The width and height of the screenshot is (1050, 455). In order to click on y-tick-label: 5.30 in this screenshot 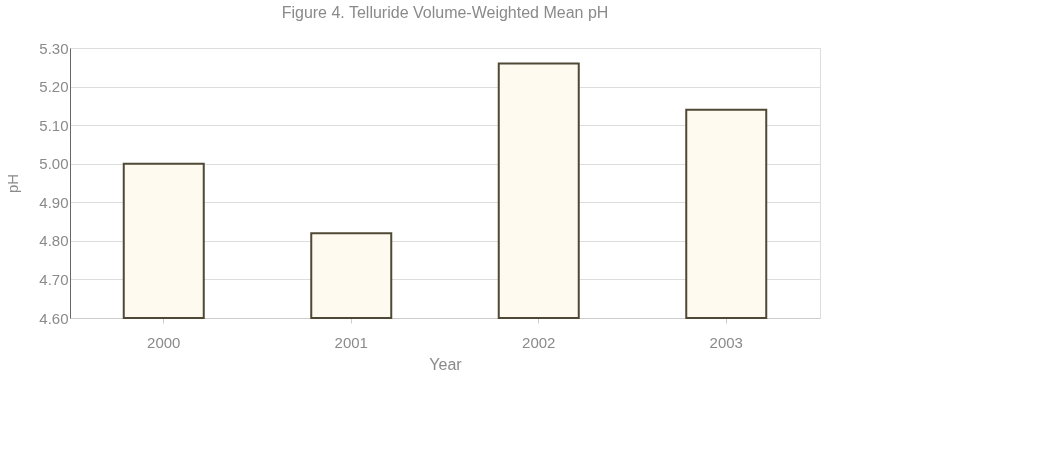, I will do `click(54, 48)`.